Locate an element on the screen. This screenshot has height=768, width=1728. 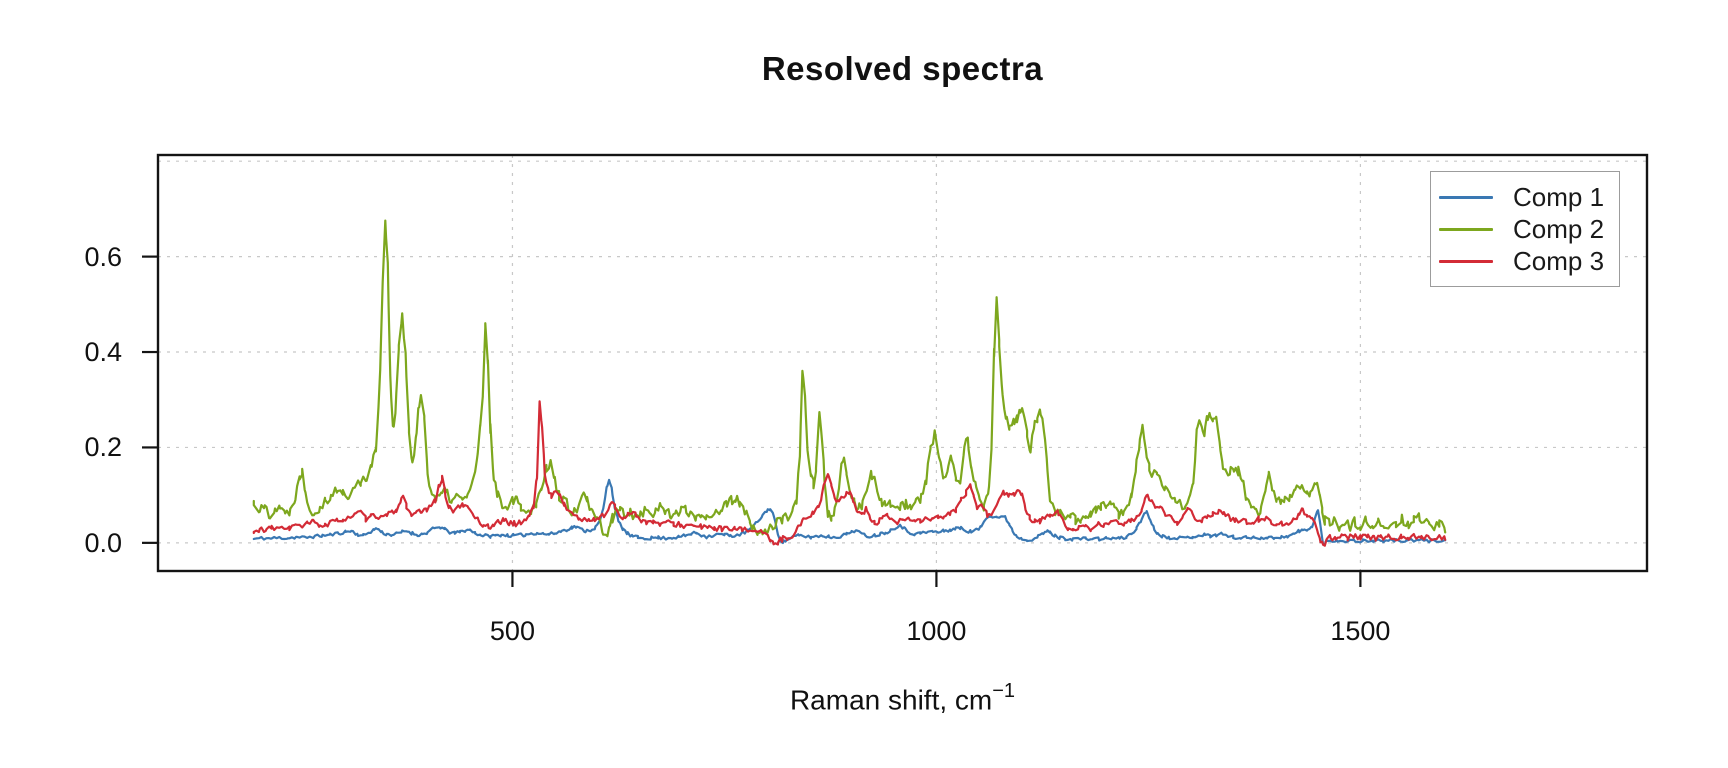
x-tick-label-500: 500 is located at coordinates (512, 631).